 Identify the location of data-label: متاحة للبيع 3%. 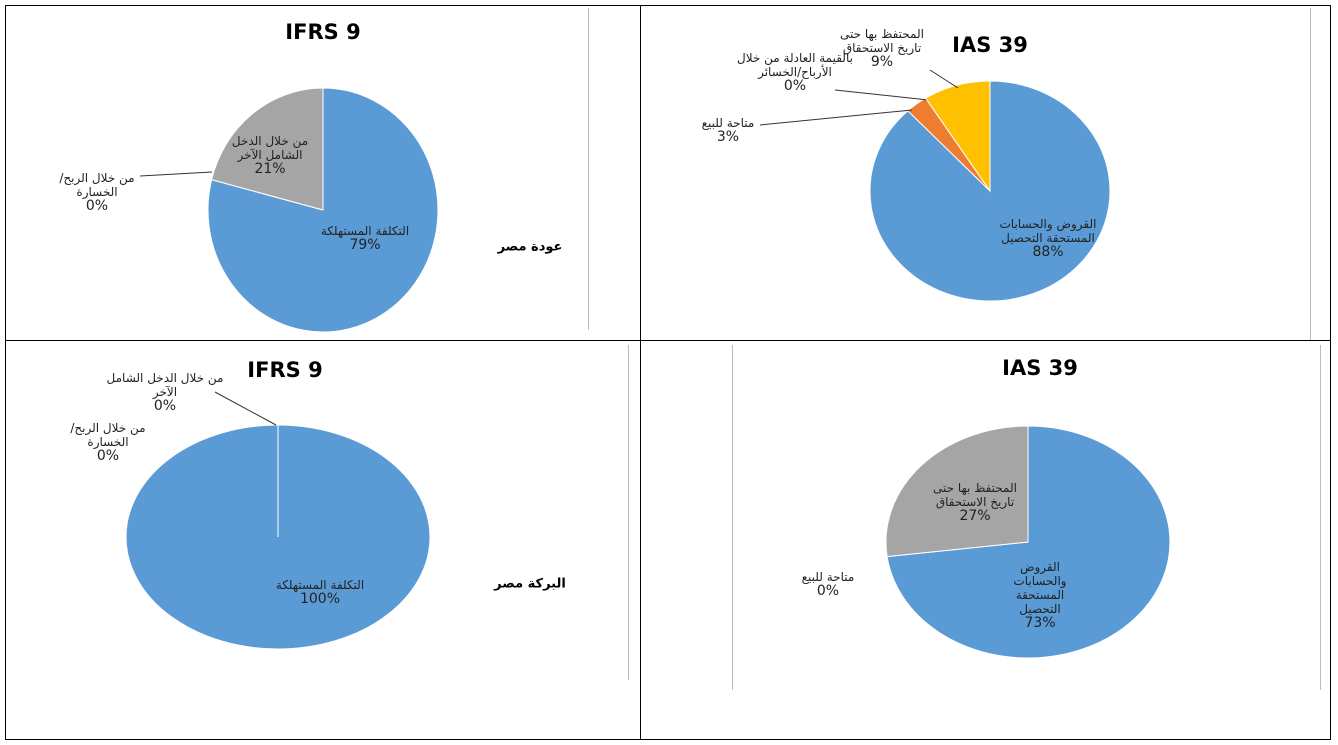
(728, 130).